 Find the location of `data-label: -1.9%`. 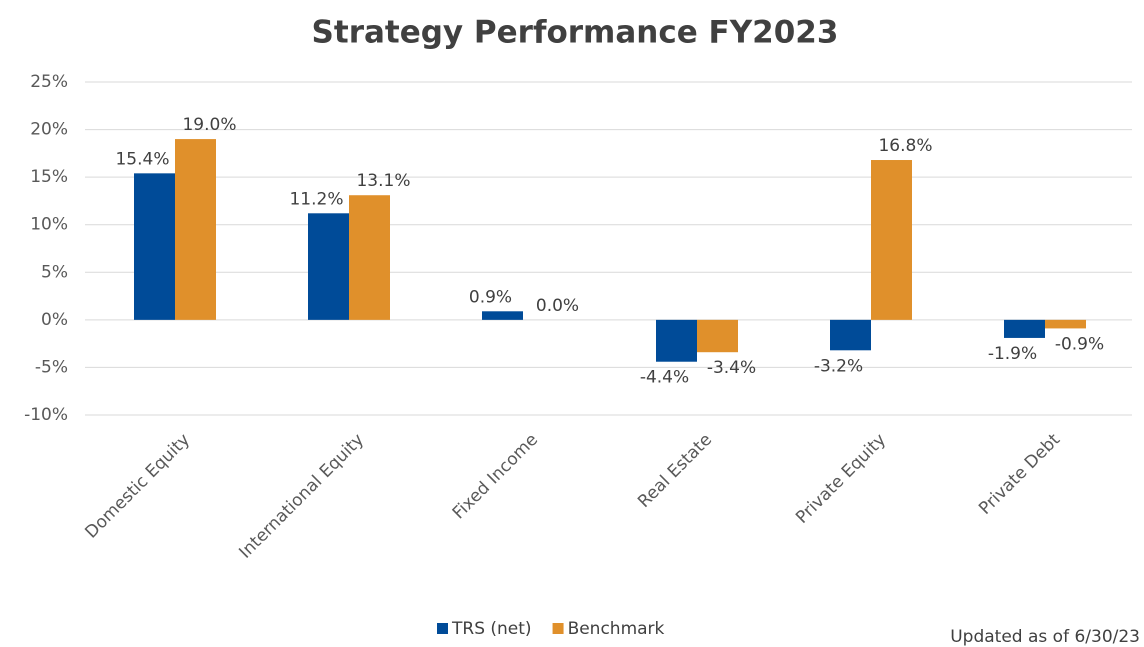

data-label: -1.9% is located at coordinates (1012, 354).